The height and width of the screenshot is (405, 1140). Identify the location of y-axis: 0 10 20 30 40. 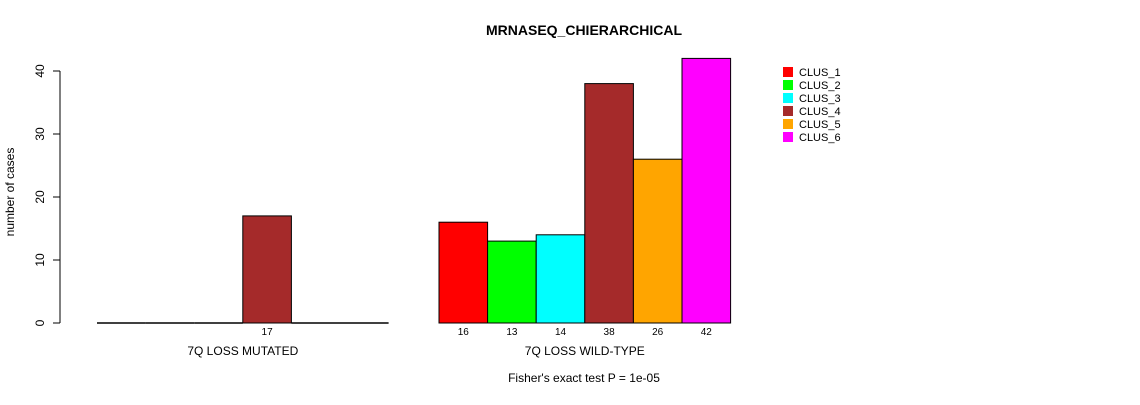
(47, 195).